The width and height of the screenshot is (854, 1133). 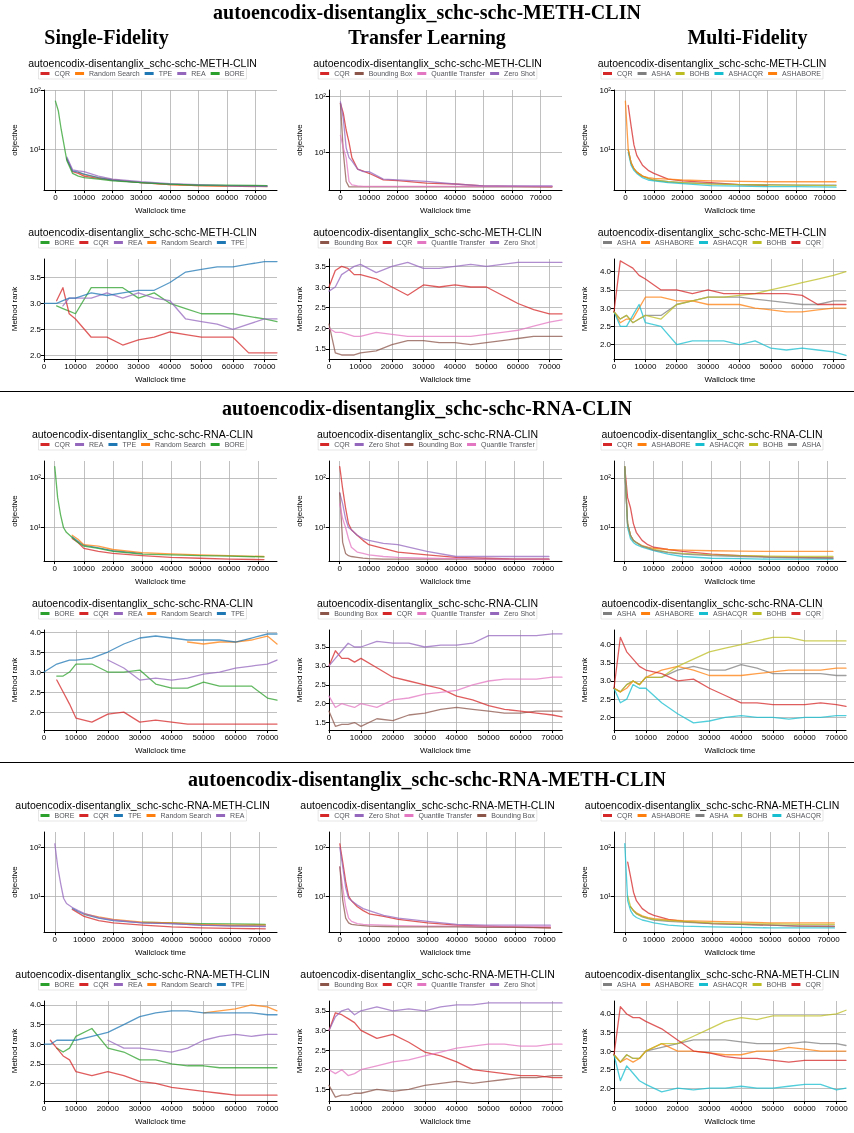 I want to click on chart-title: autoencodix-disentanglix_schc-schc-RNA-METH-CLIN, so click(x=142, y=804).